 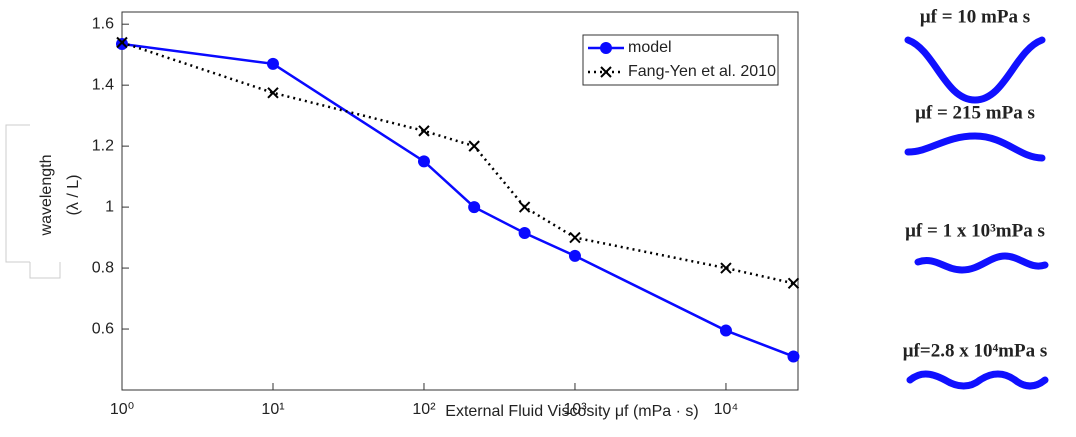 I want to click on legend-box, so click(x=680, y=60).